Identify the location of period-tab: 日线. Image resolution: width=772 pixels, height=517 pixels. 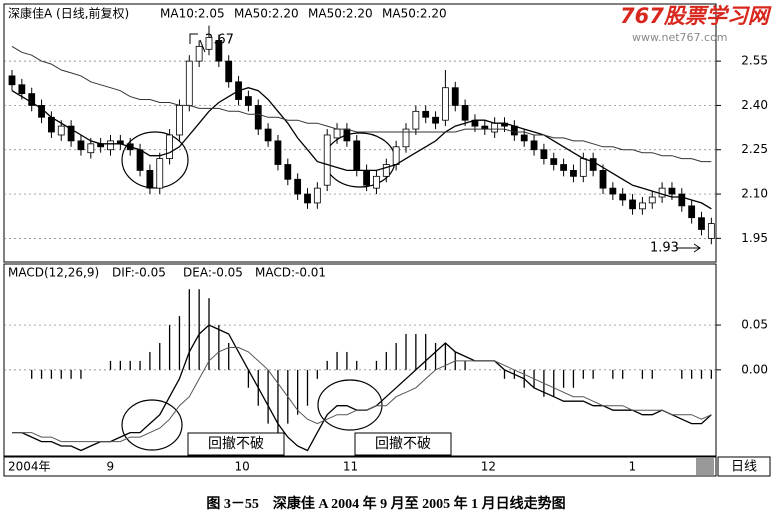
(744, 467).